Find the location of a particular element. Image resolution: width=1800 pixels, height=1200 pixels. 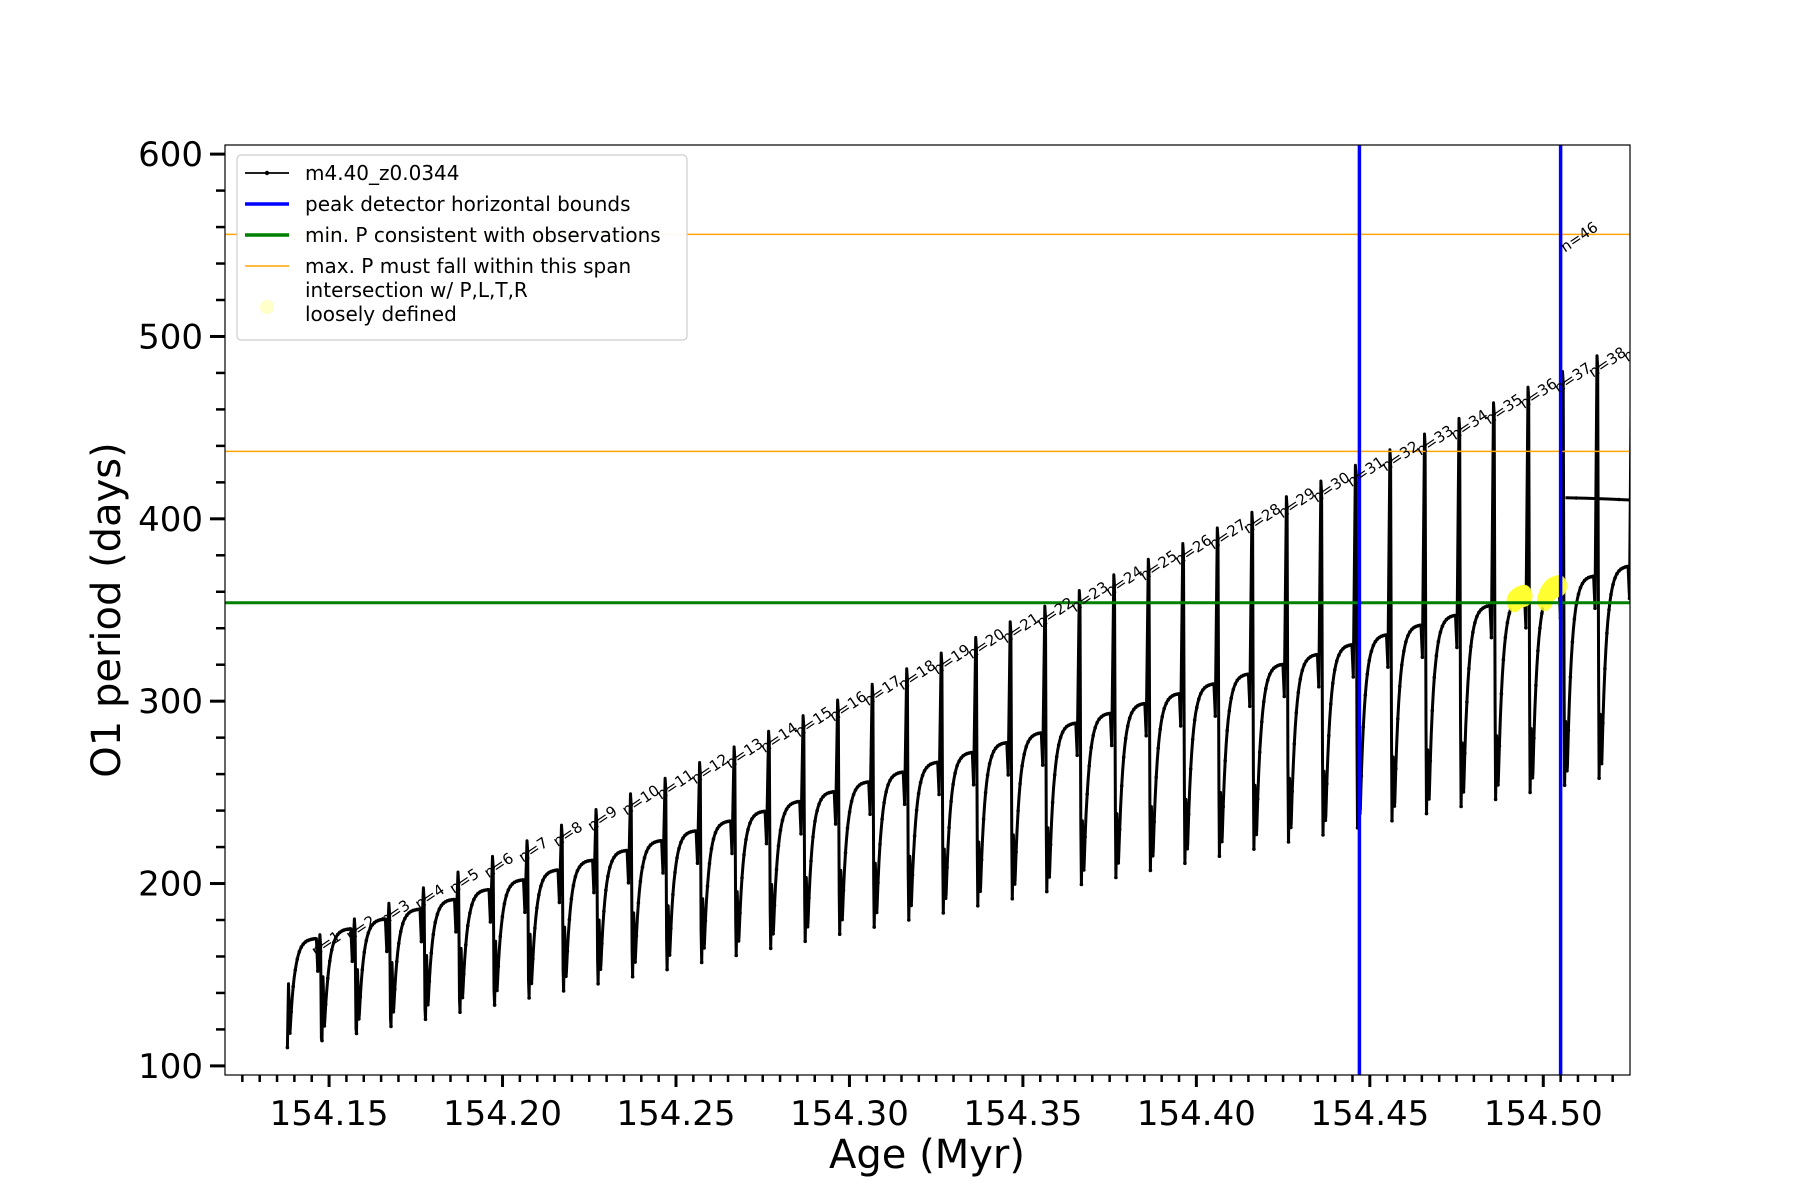

legend-label: min. P consistent with observations is located at coordinates (483, 235).